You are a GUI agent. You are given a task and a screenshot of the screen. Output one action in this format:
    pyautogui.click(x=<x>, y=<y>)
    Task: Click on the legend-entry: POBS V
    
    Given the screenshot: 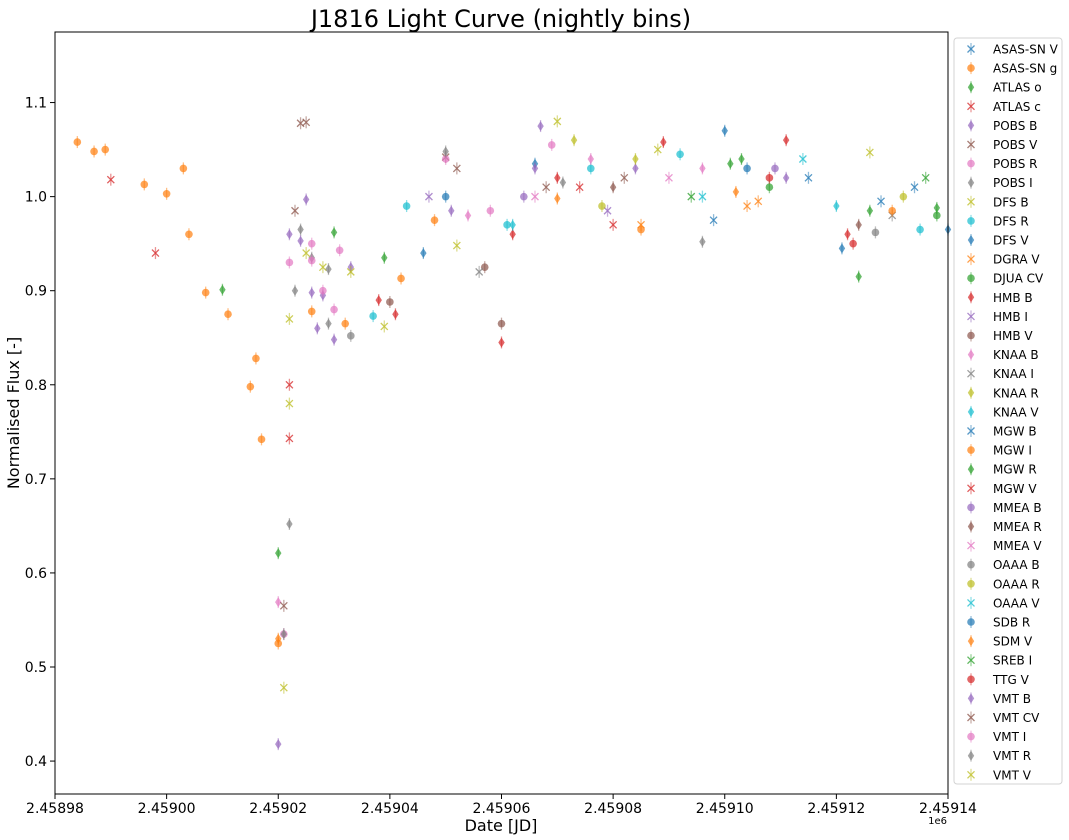 What is the action you would take?
    pyautogui.click(x=1002, y=145)
    